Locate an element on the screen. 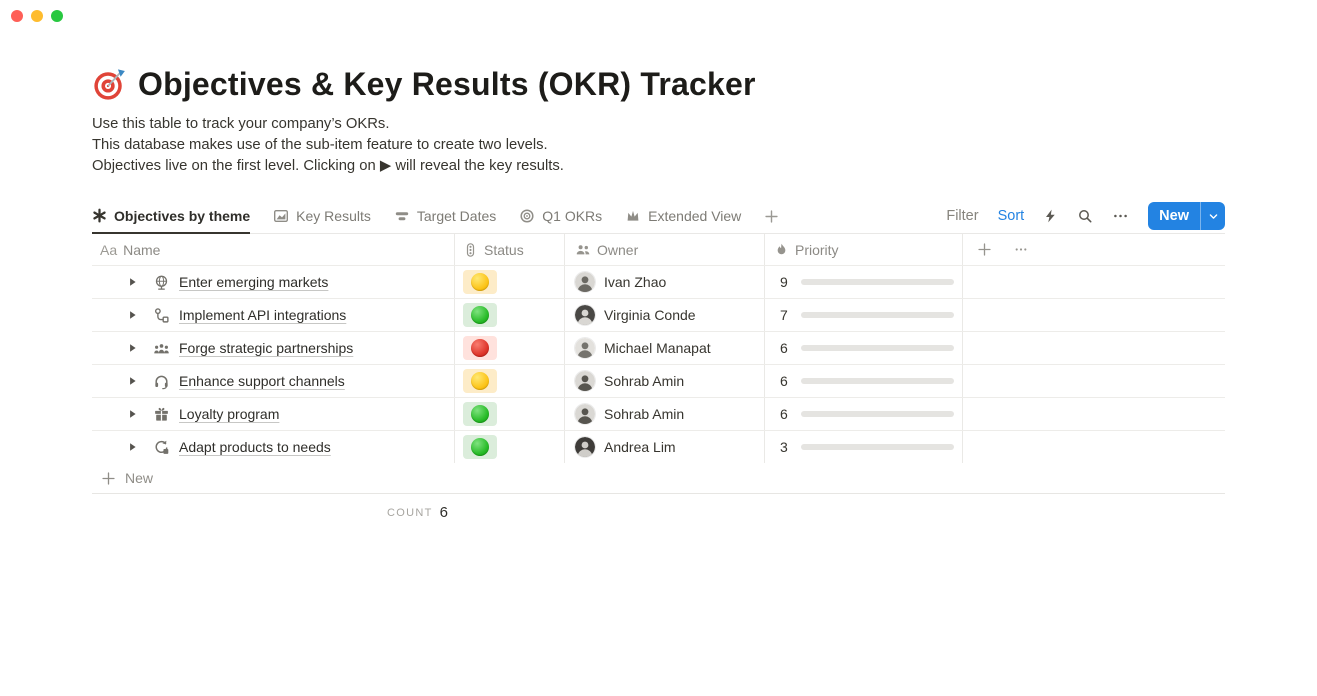  column-label: Priority is located at coordinates (817, 249).